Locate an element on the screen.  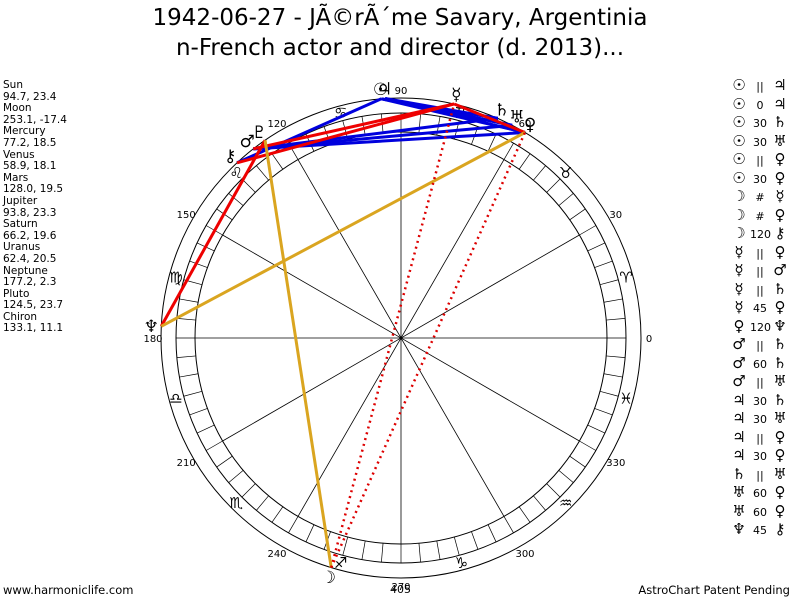
planet-name: Mars is located at coordinates (16, 177).